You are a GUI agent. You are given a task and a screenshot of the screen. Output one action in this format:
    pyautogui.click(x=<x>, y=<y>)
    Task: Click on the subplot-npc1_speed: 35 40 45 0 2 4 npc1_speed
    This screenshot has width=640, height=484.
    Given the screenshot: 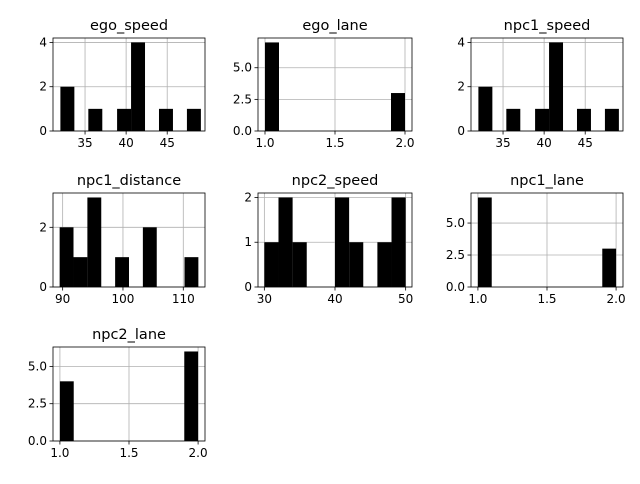 What is the action you would take?
    pyautogui.click(x=540, y=84)
    